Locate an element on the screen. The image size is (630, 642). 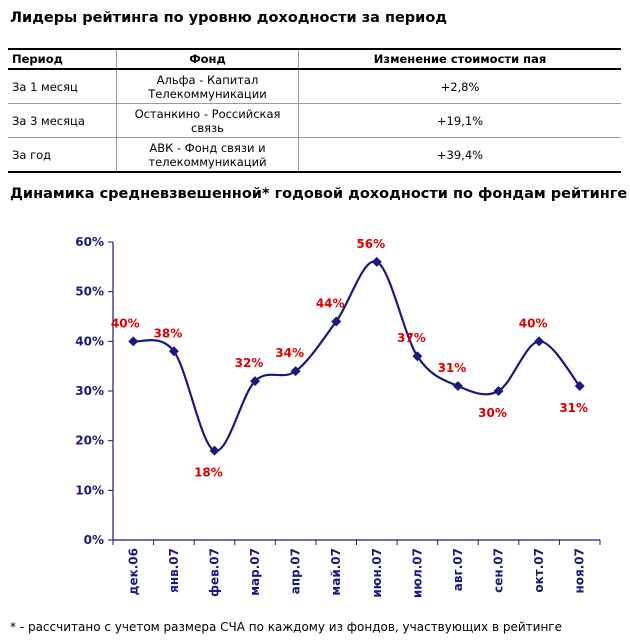
data-label: 44% is located at coordinates (330, 303).